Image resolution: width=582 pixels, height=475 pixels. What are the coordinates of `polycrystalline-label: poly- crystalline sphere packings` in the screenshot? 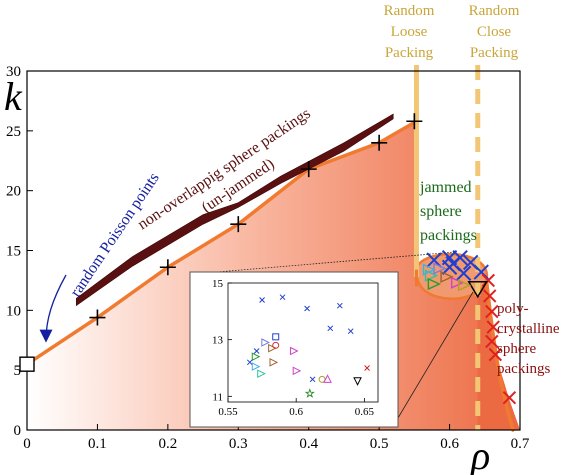 It's located at (528, 339).